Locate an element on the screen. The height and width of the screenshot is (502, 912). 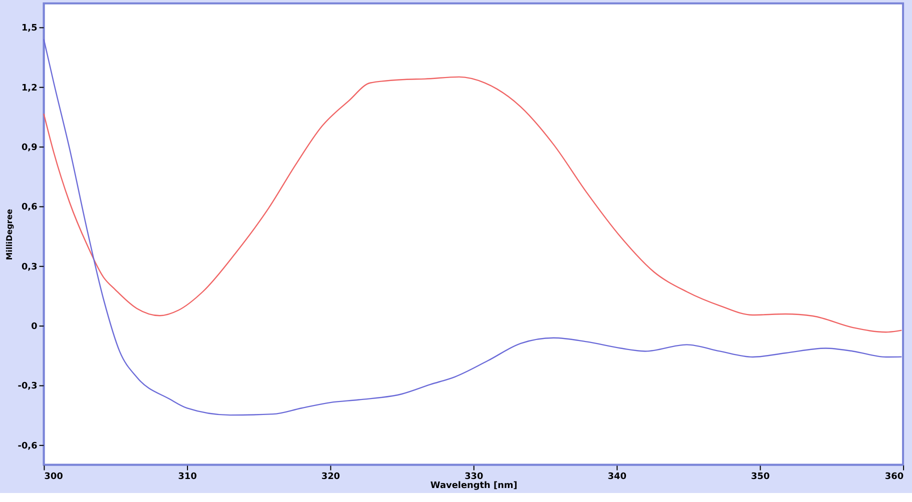
y-tick-label: 0,6 is located at coordinates (29, 207).